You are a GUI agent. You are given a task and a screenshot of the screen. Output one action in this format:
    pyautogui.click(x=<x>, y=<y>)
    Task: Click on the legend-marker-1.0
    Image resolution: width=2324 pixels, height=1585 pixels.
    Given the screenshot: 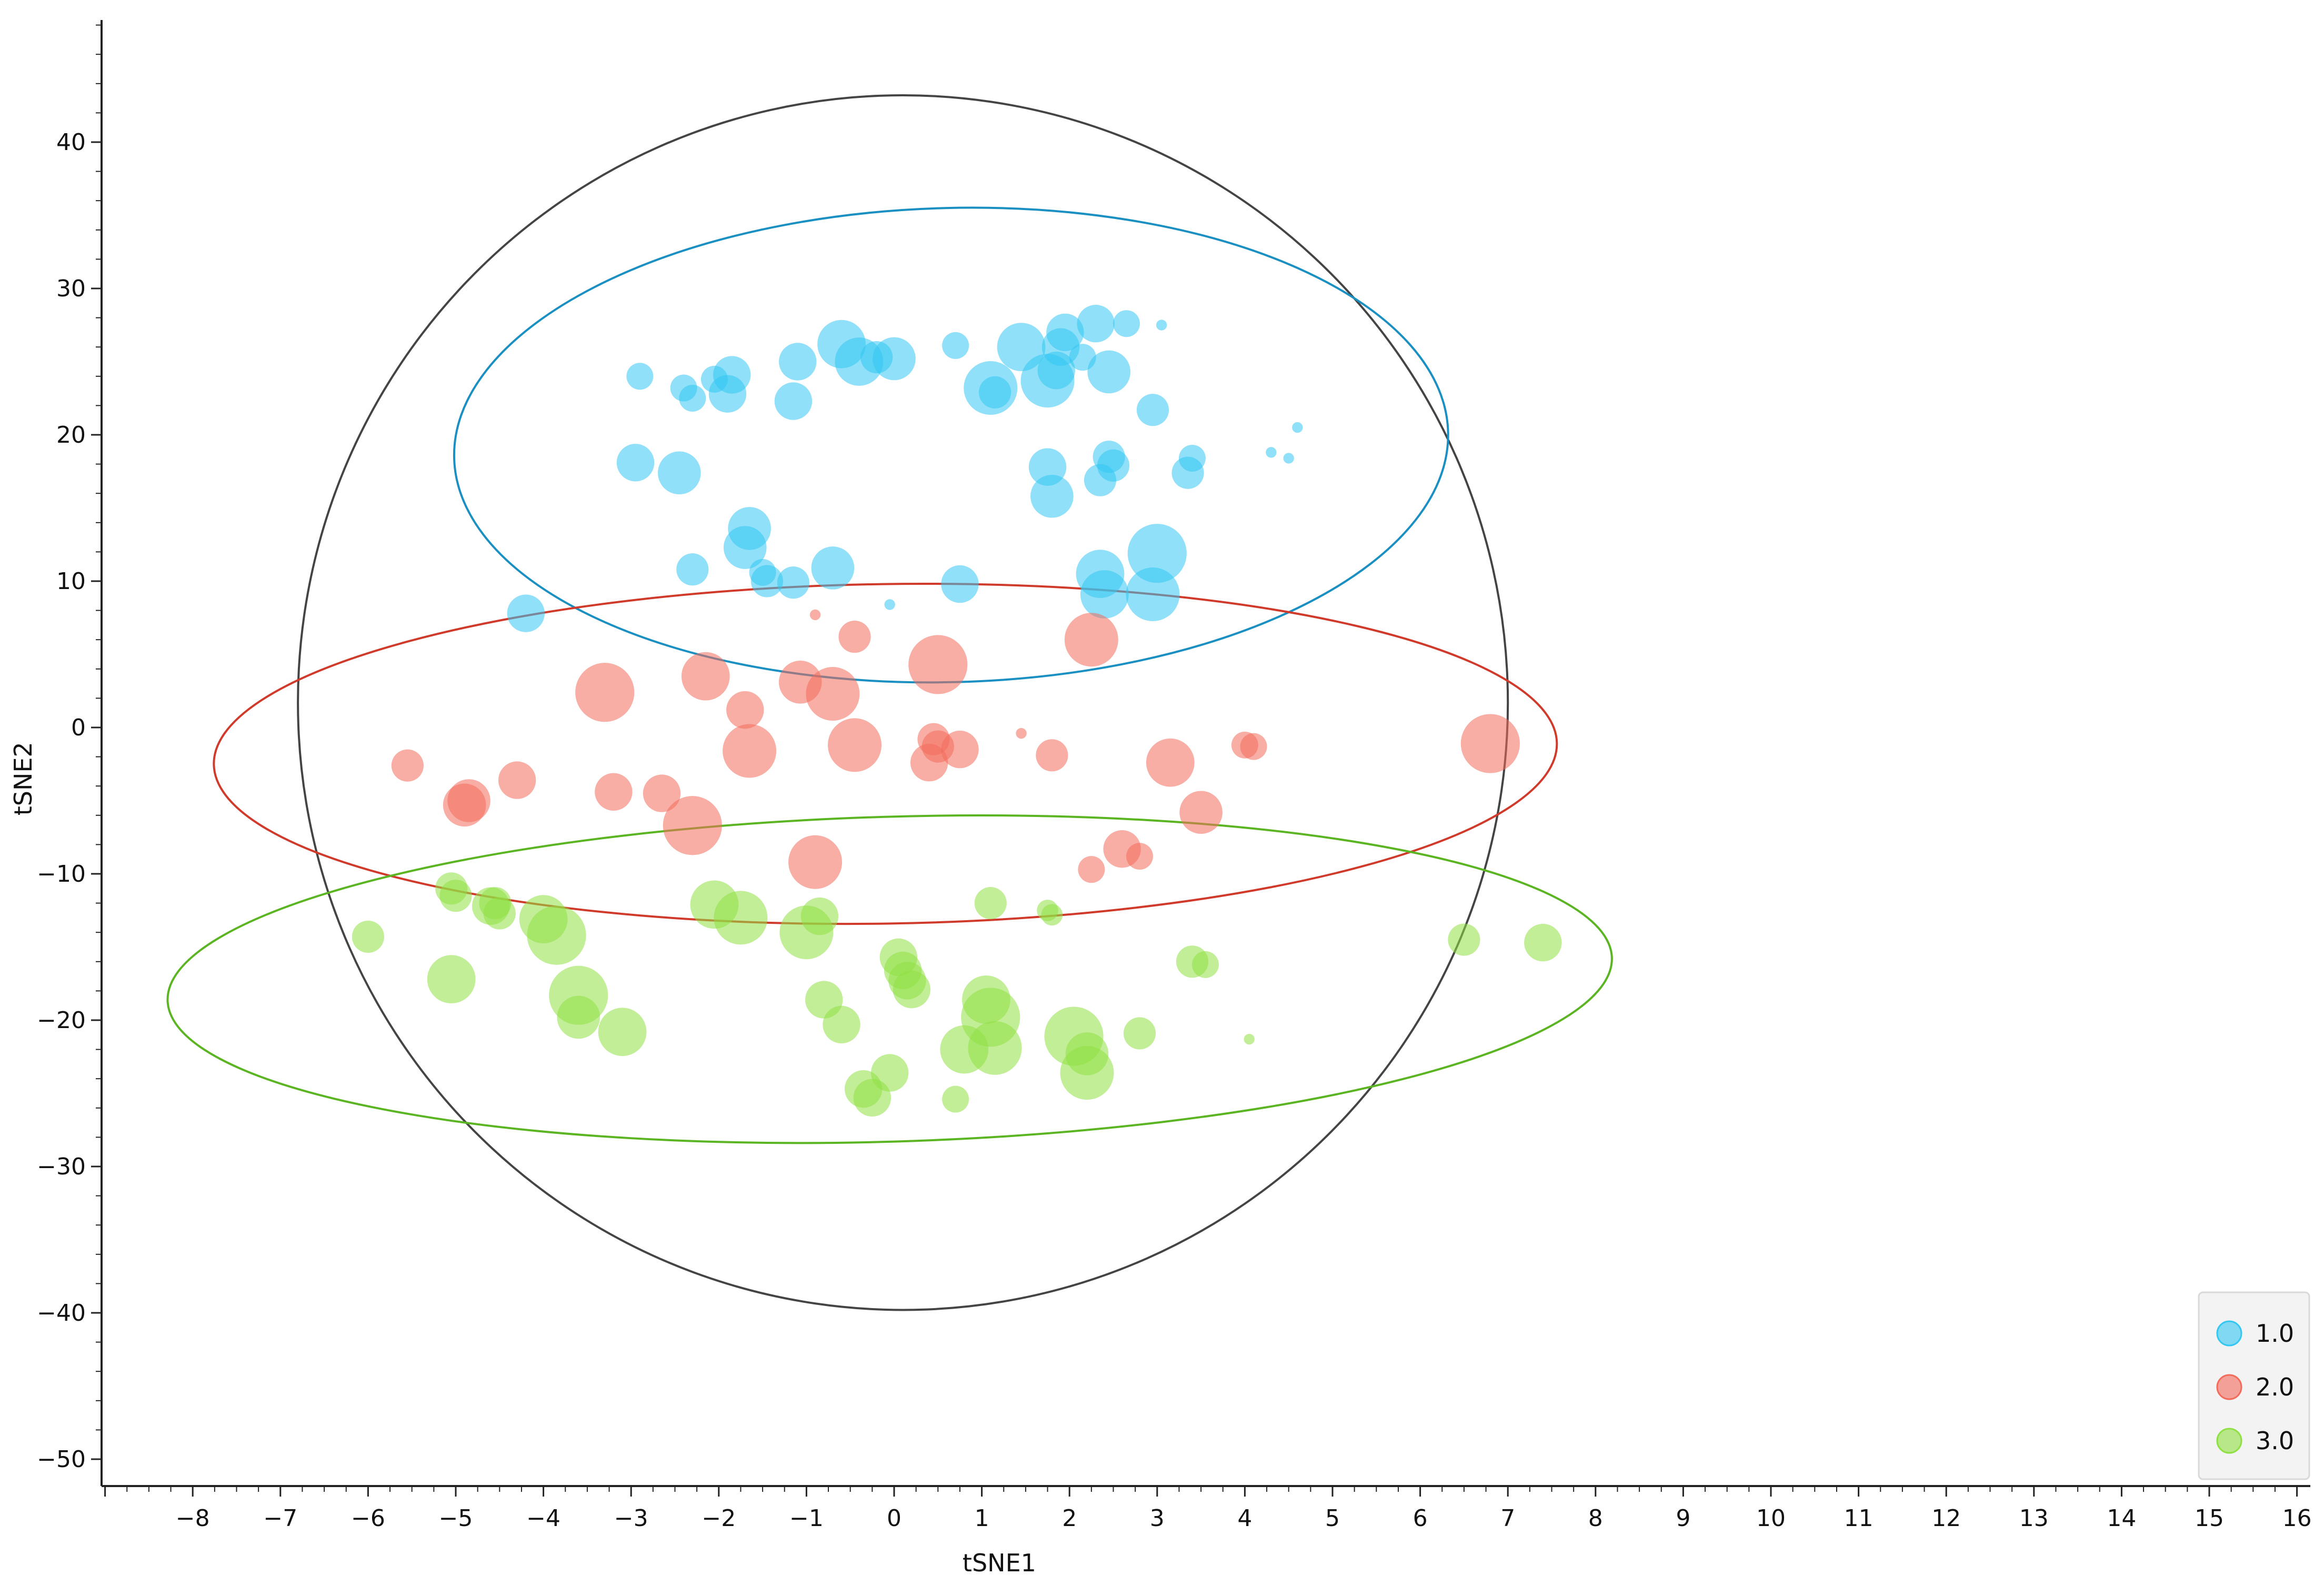 What is the action you would take?
    pyautogui.click(x=2229, y=1333)
    